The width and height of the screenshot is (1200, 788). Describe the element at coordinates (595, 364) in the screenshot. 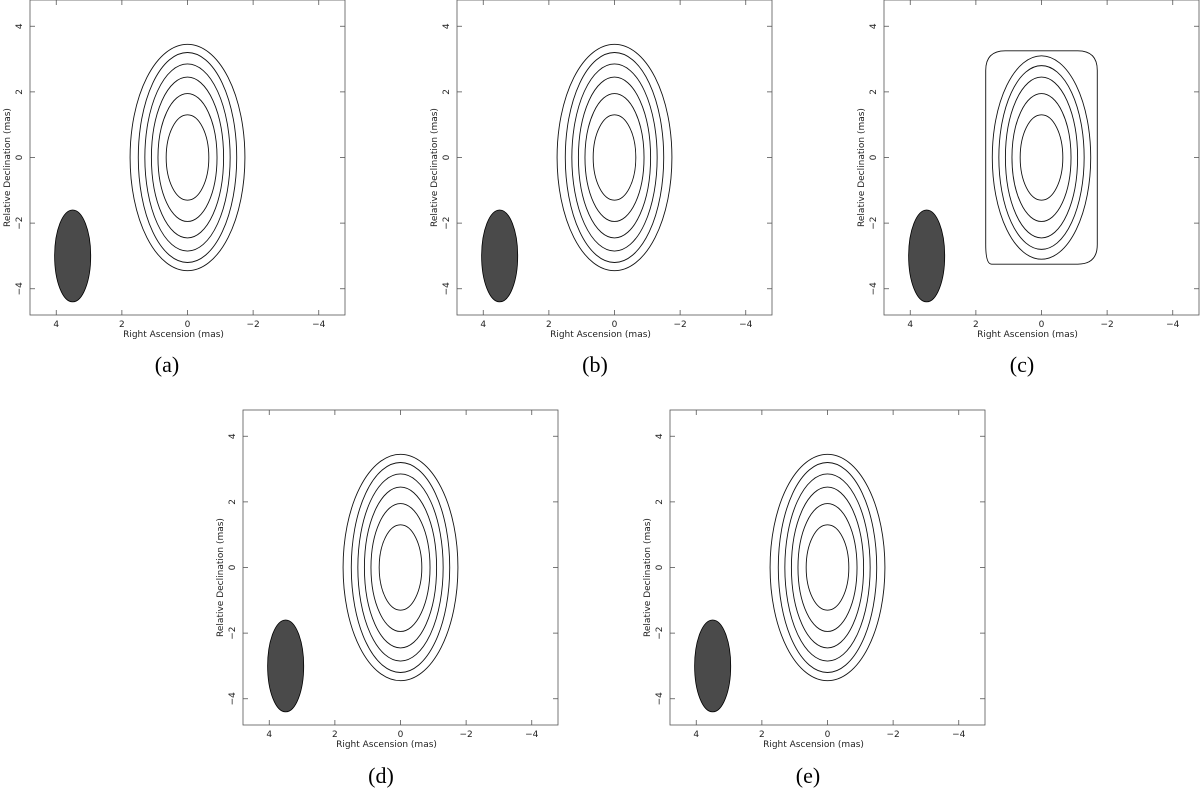

I see `panel-label: (b)` at that location.